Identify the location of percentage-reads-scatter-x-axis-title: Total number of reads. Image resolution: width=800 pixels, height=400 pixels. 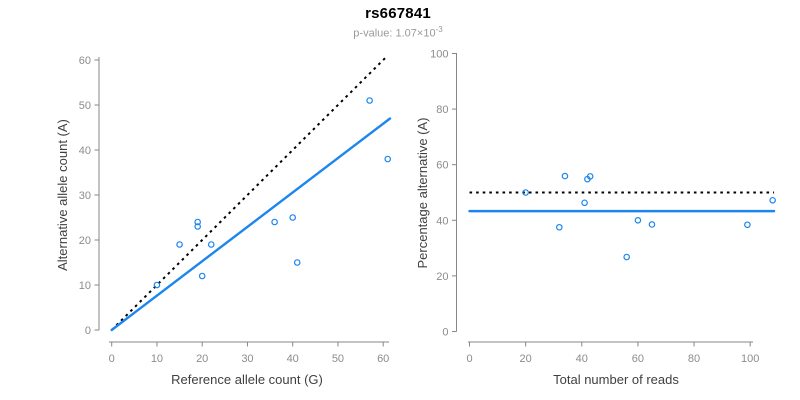
(616, 379).